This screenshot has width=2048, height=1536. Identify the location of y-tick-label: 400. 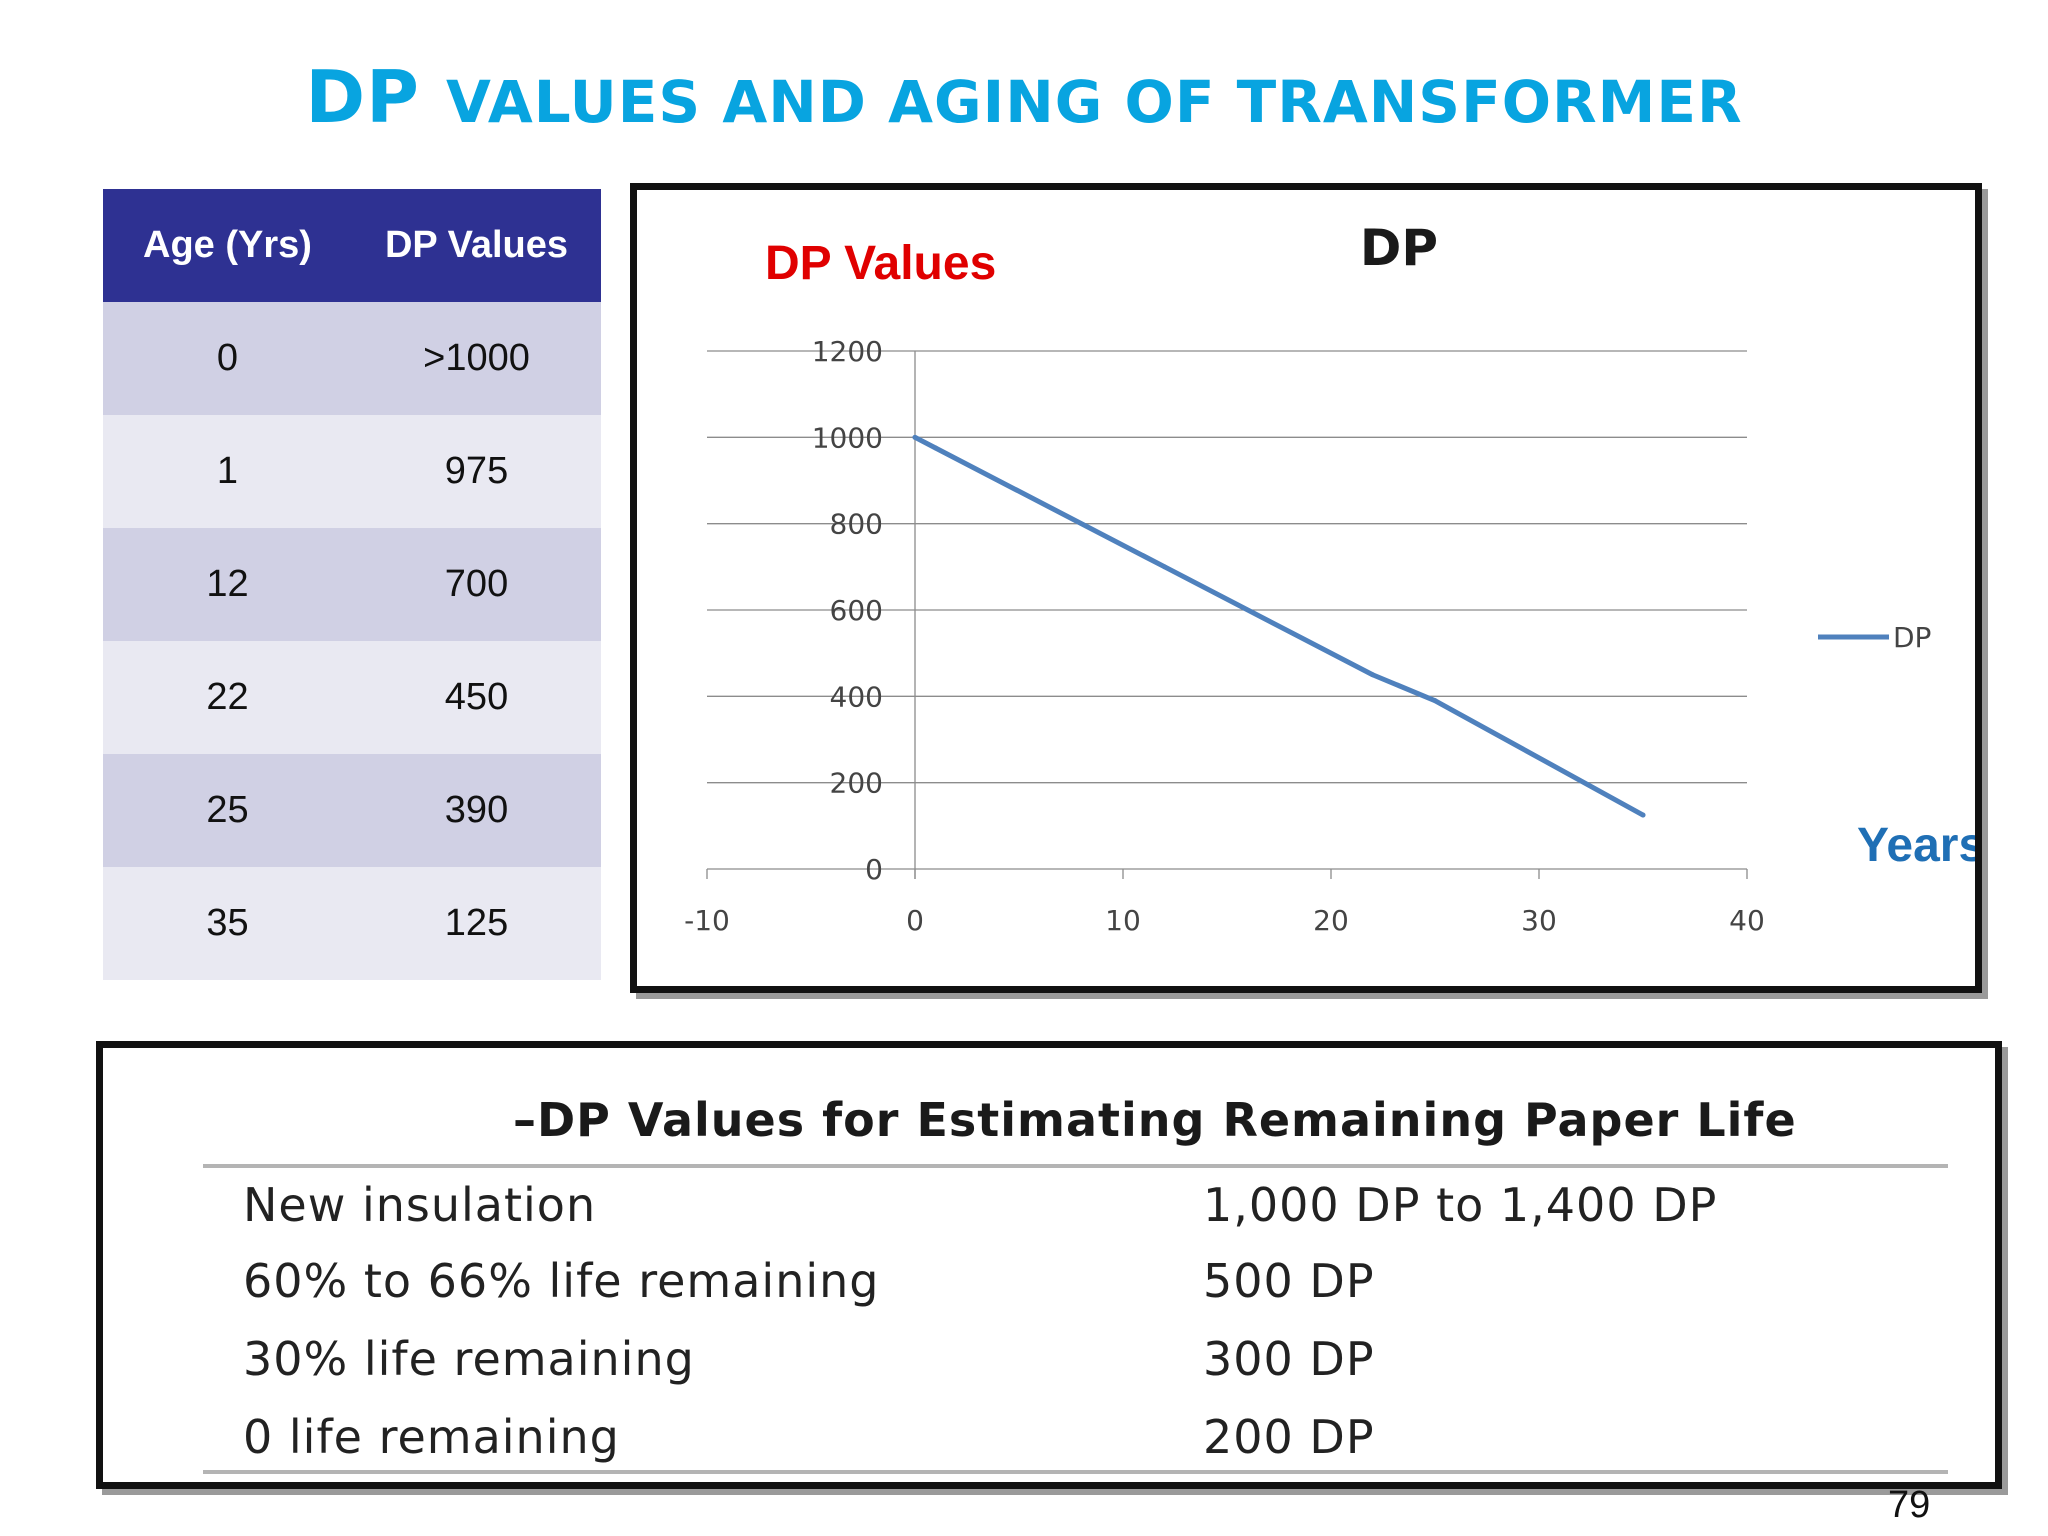
(856, 696).